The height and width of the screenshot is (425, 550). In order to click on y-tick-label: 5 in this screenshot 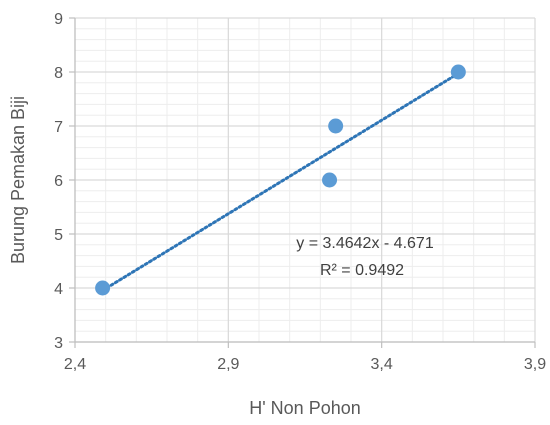, I will do `click(58, 235)`.